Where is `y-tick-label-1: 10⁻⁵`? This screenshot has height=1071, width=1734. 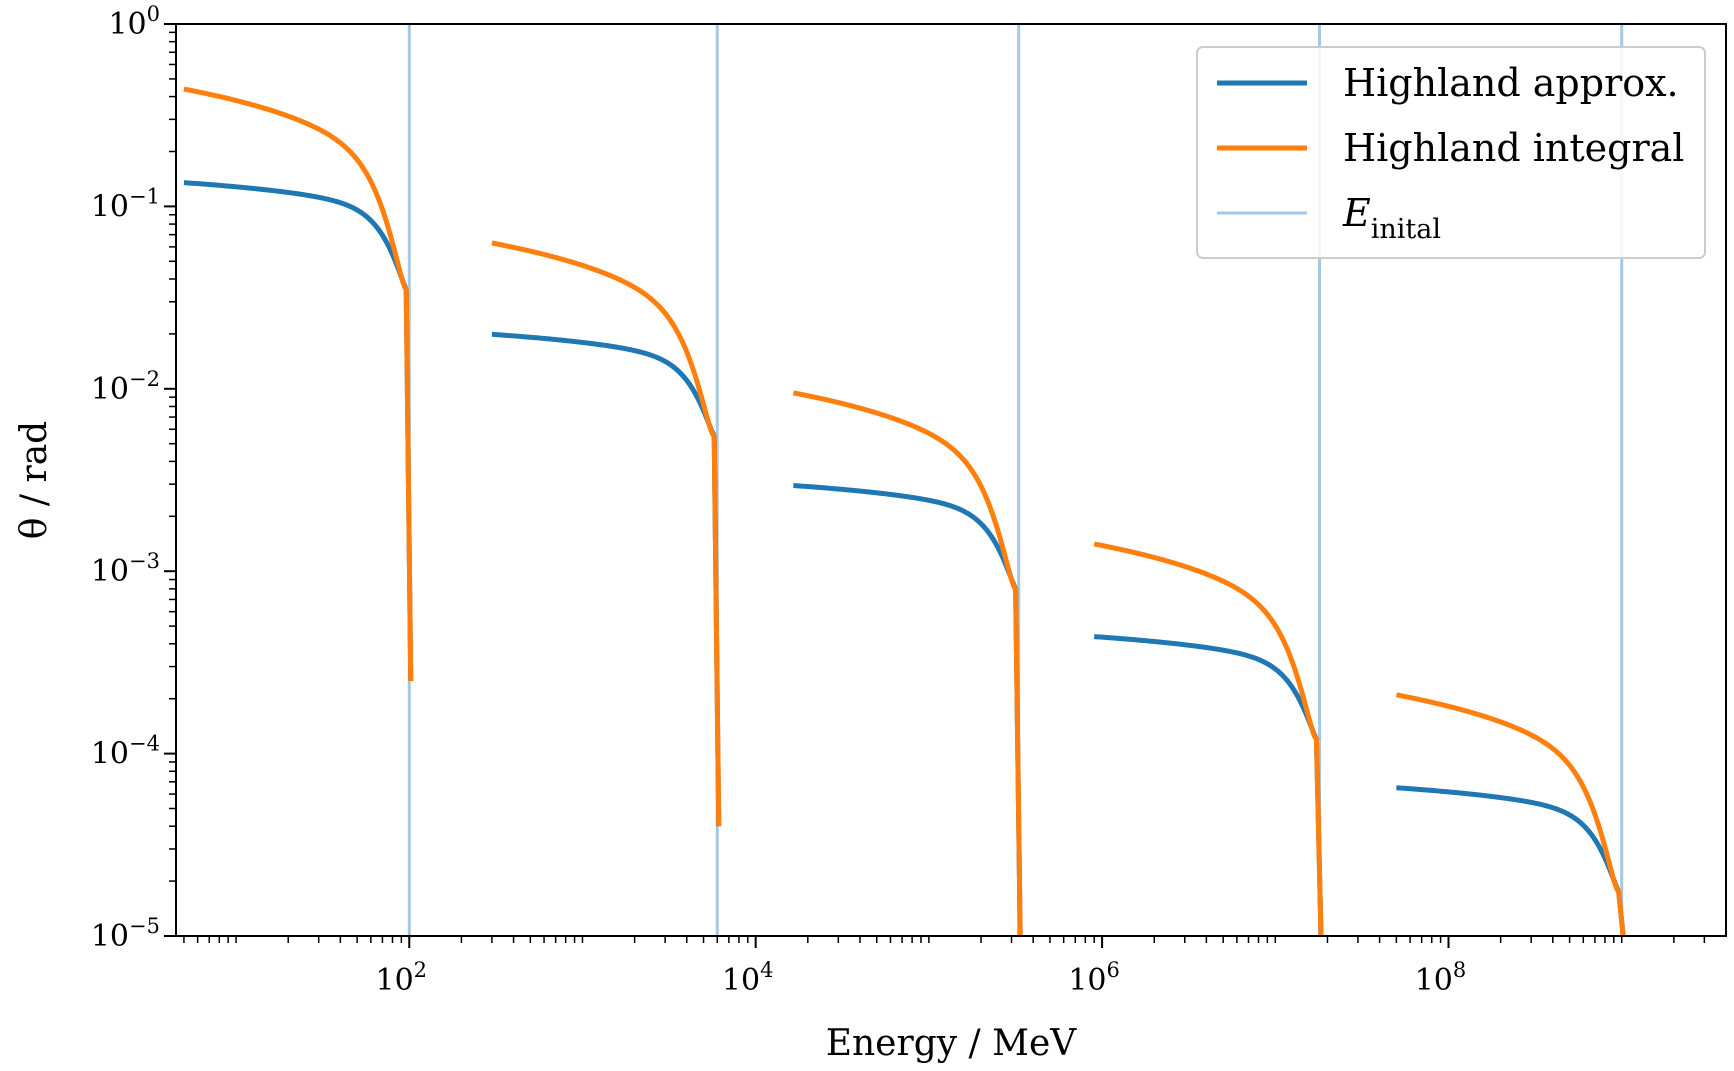 y-tick-label-1: 10⁻⁵ is located at coordinates (125, 934).